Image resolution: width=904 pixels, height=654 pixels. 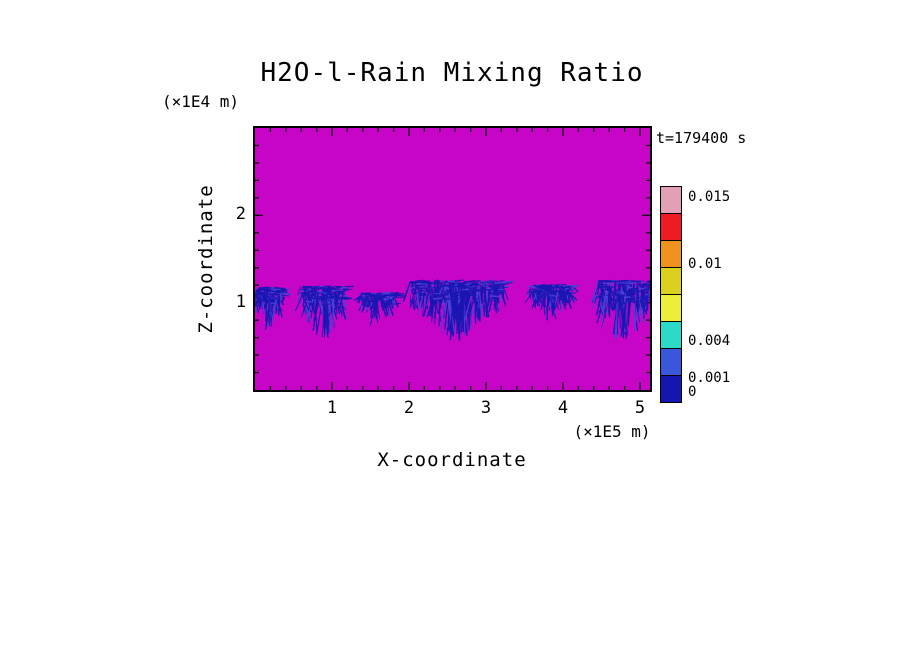 What do you see at coordinates (701, 138) in the screenshot?
I see `time-label: t=179400 s` at bounding box center [701, 138].